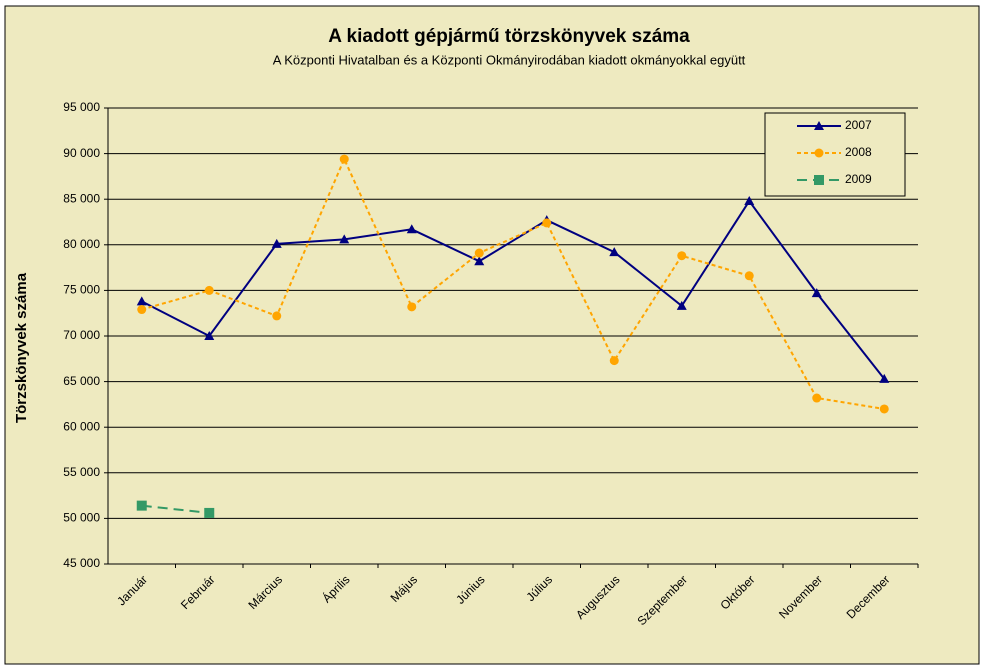  Describe the element at coordinates (21, 347) in the screenshot. I see `y-axis-label: Törzskönyvek száma` at that location.